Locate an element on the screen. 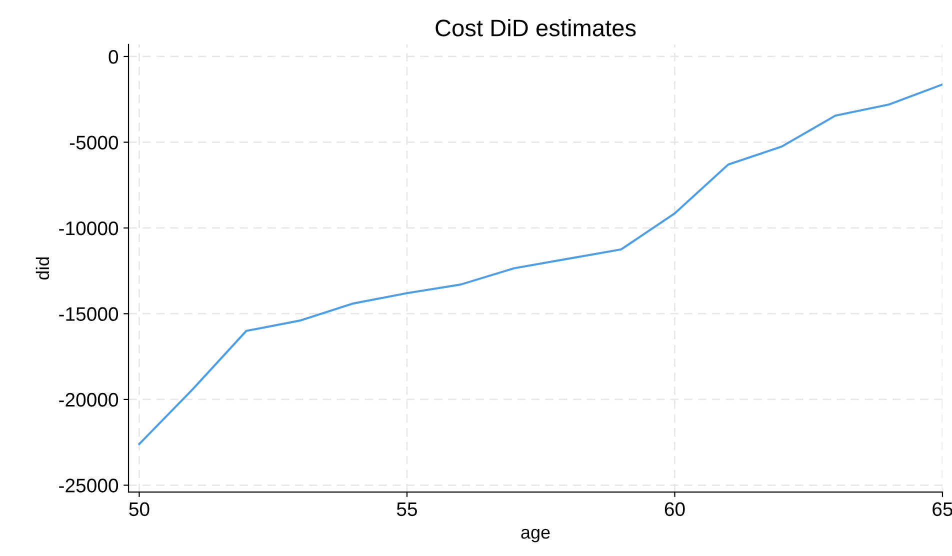  y-tick-label: 0 is located at coordinates (113, 57).